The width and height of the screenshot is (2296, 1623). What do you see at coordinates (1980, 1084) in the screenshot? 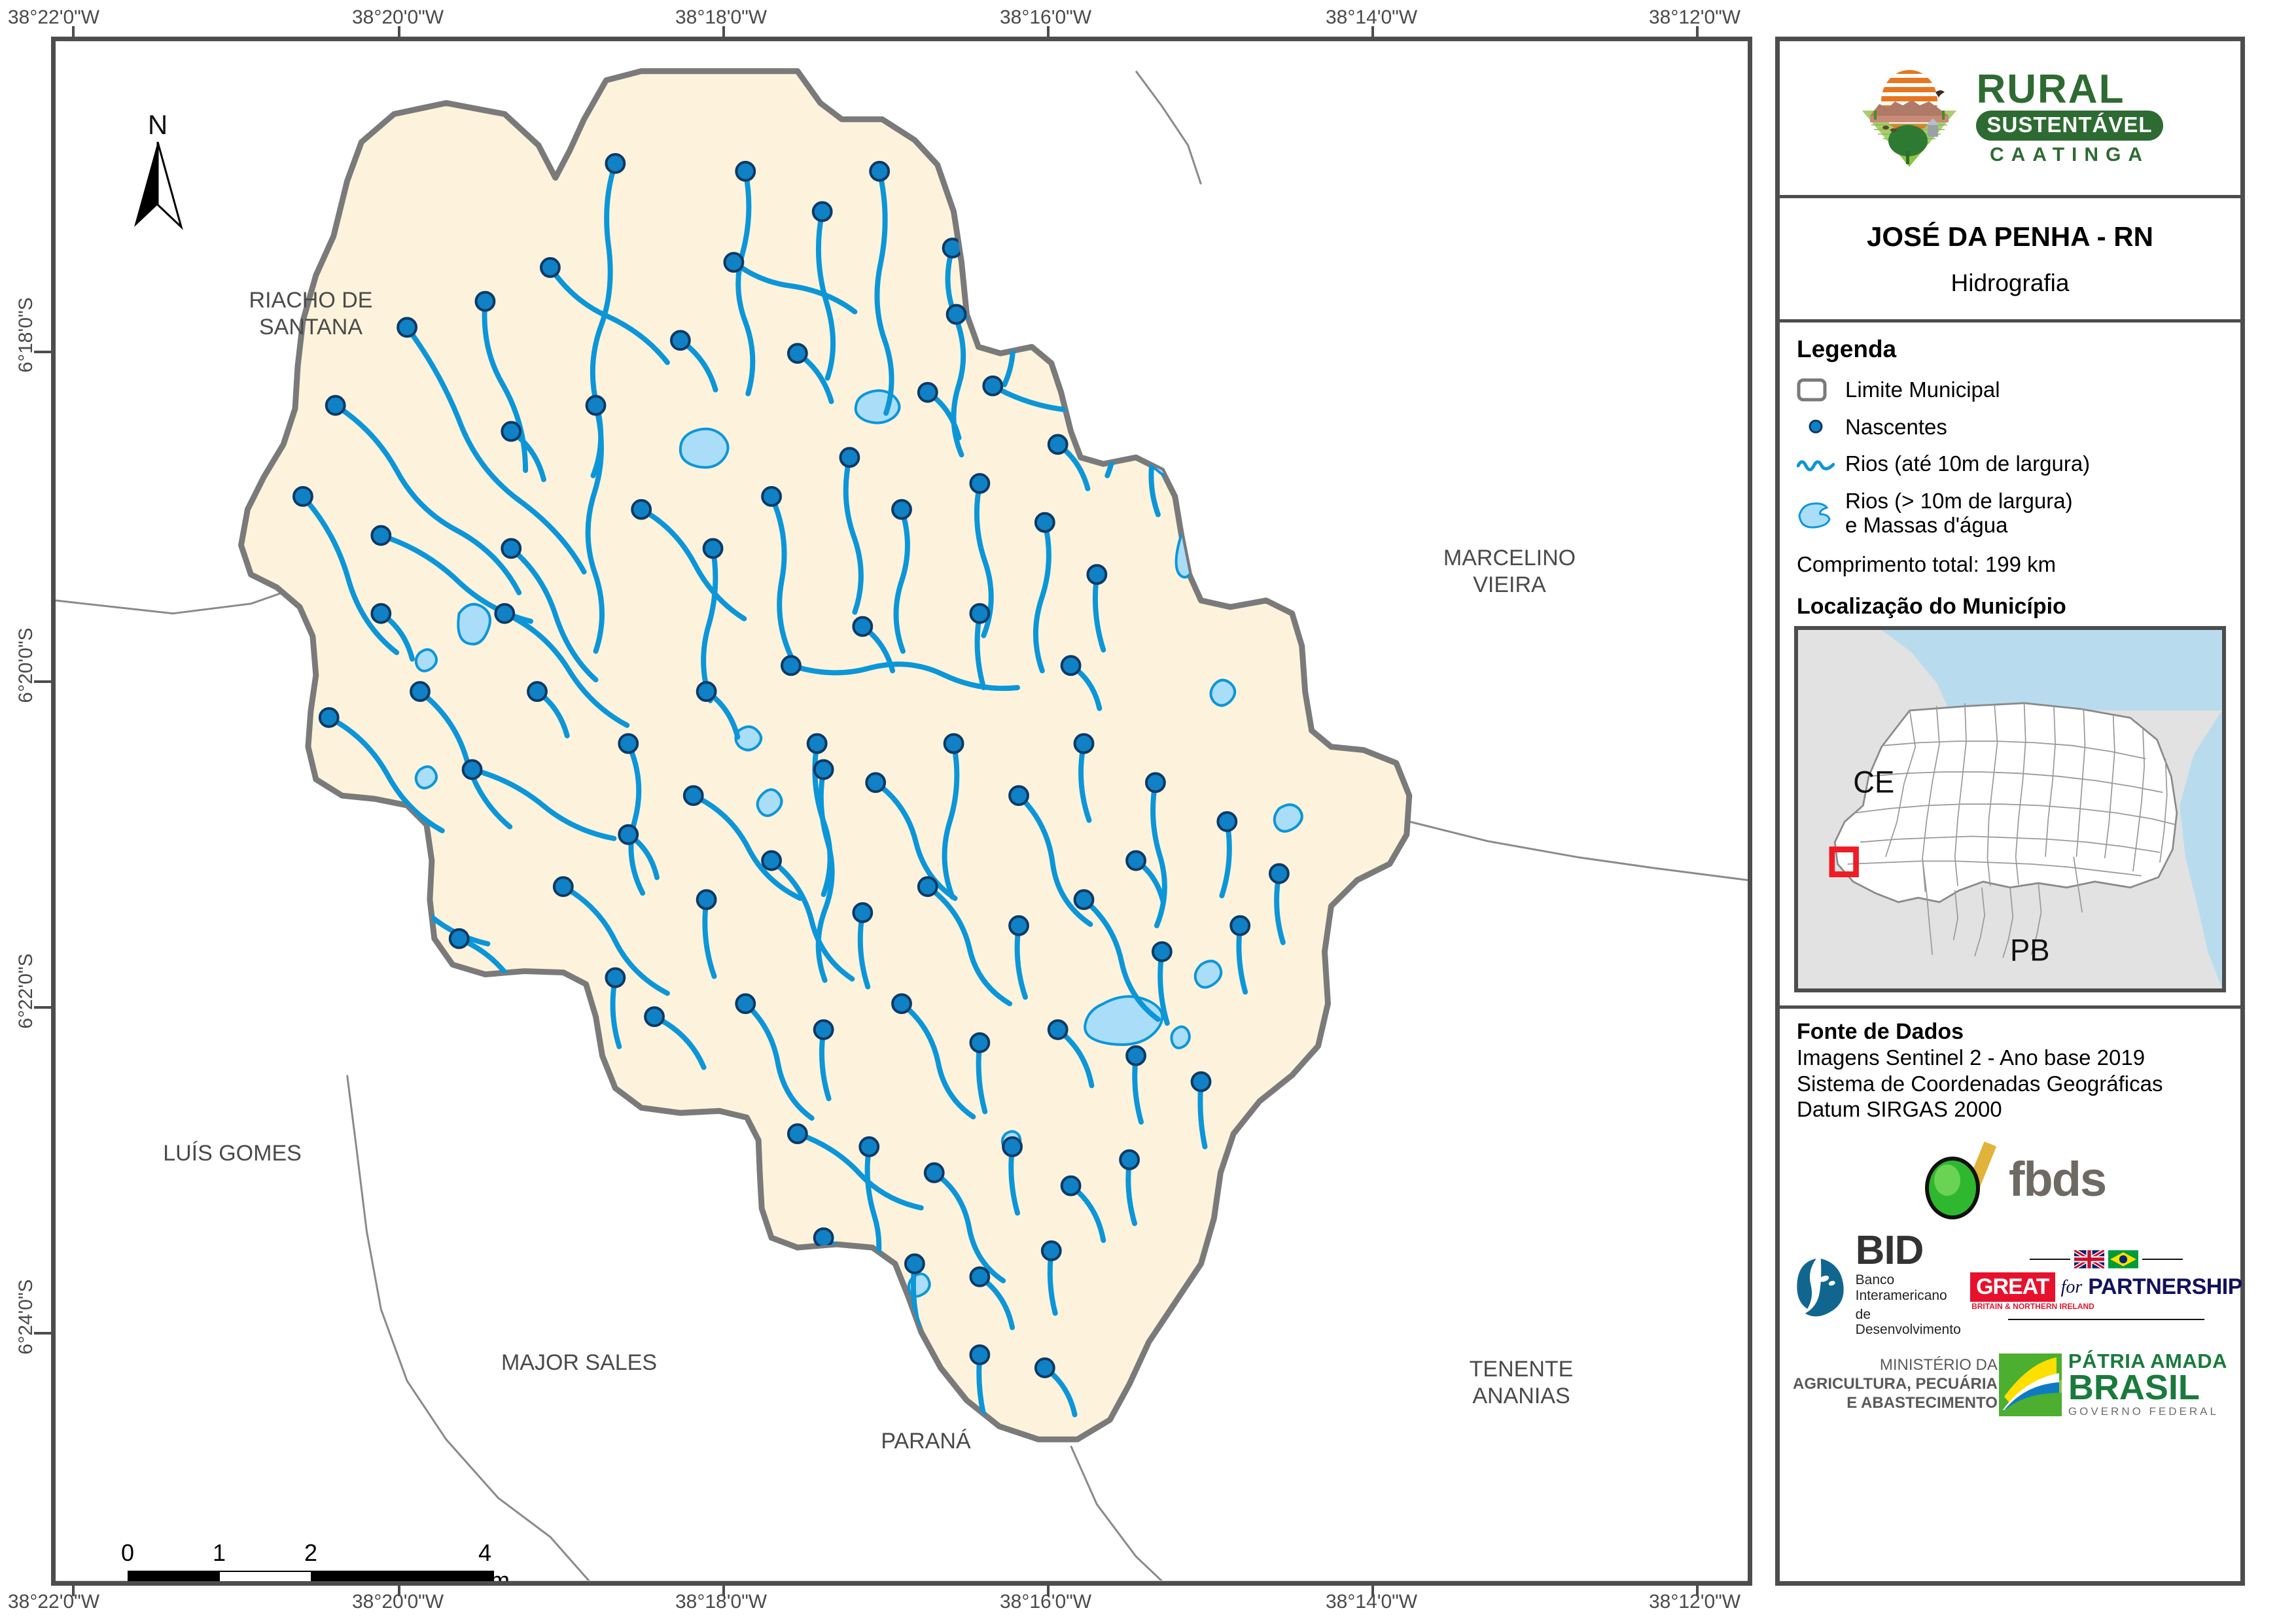
I see `source-line-2: Sistema de Coordenadas Geográficas` at bounding box center [1980, 1084].